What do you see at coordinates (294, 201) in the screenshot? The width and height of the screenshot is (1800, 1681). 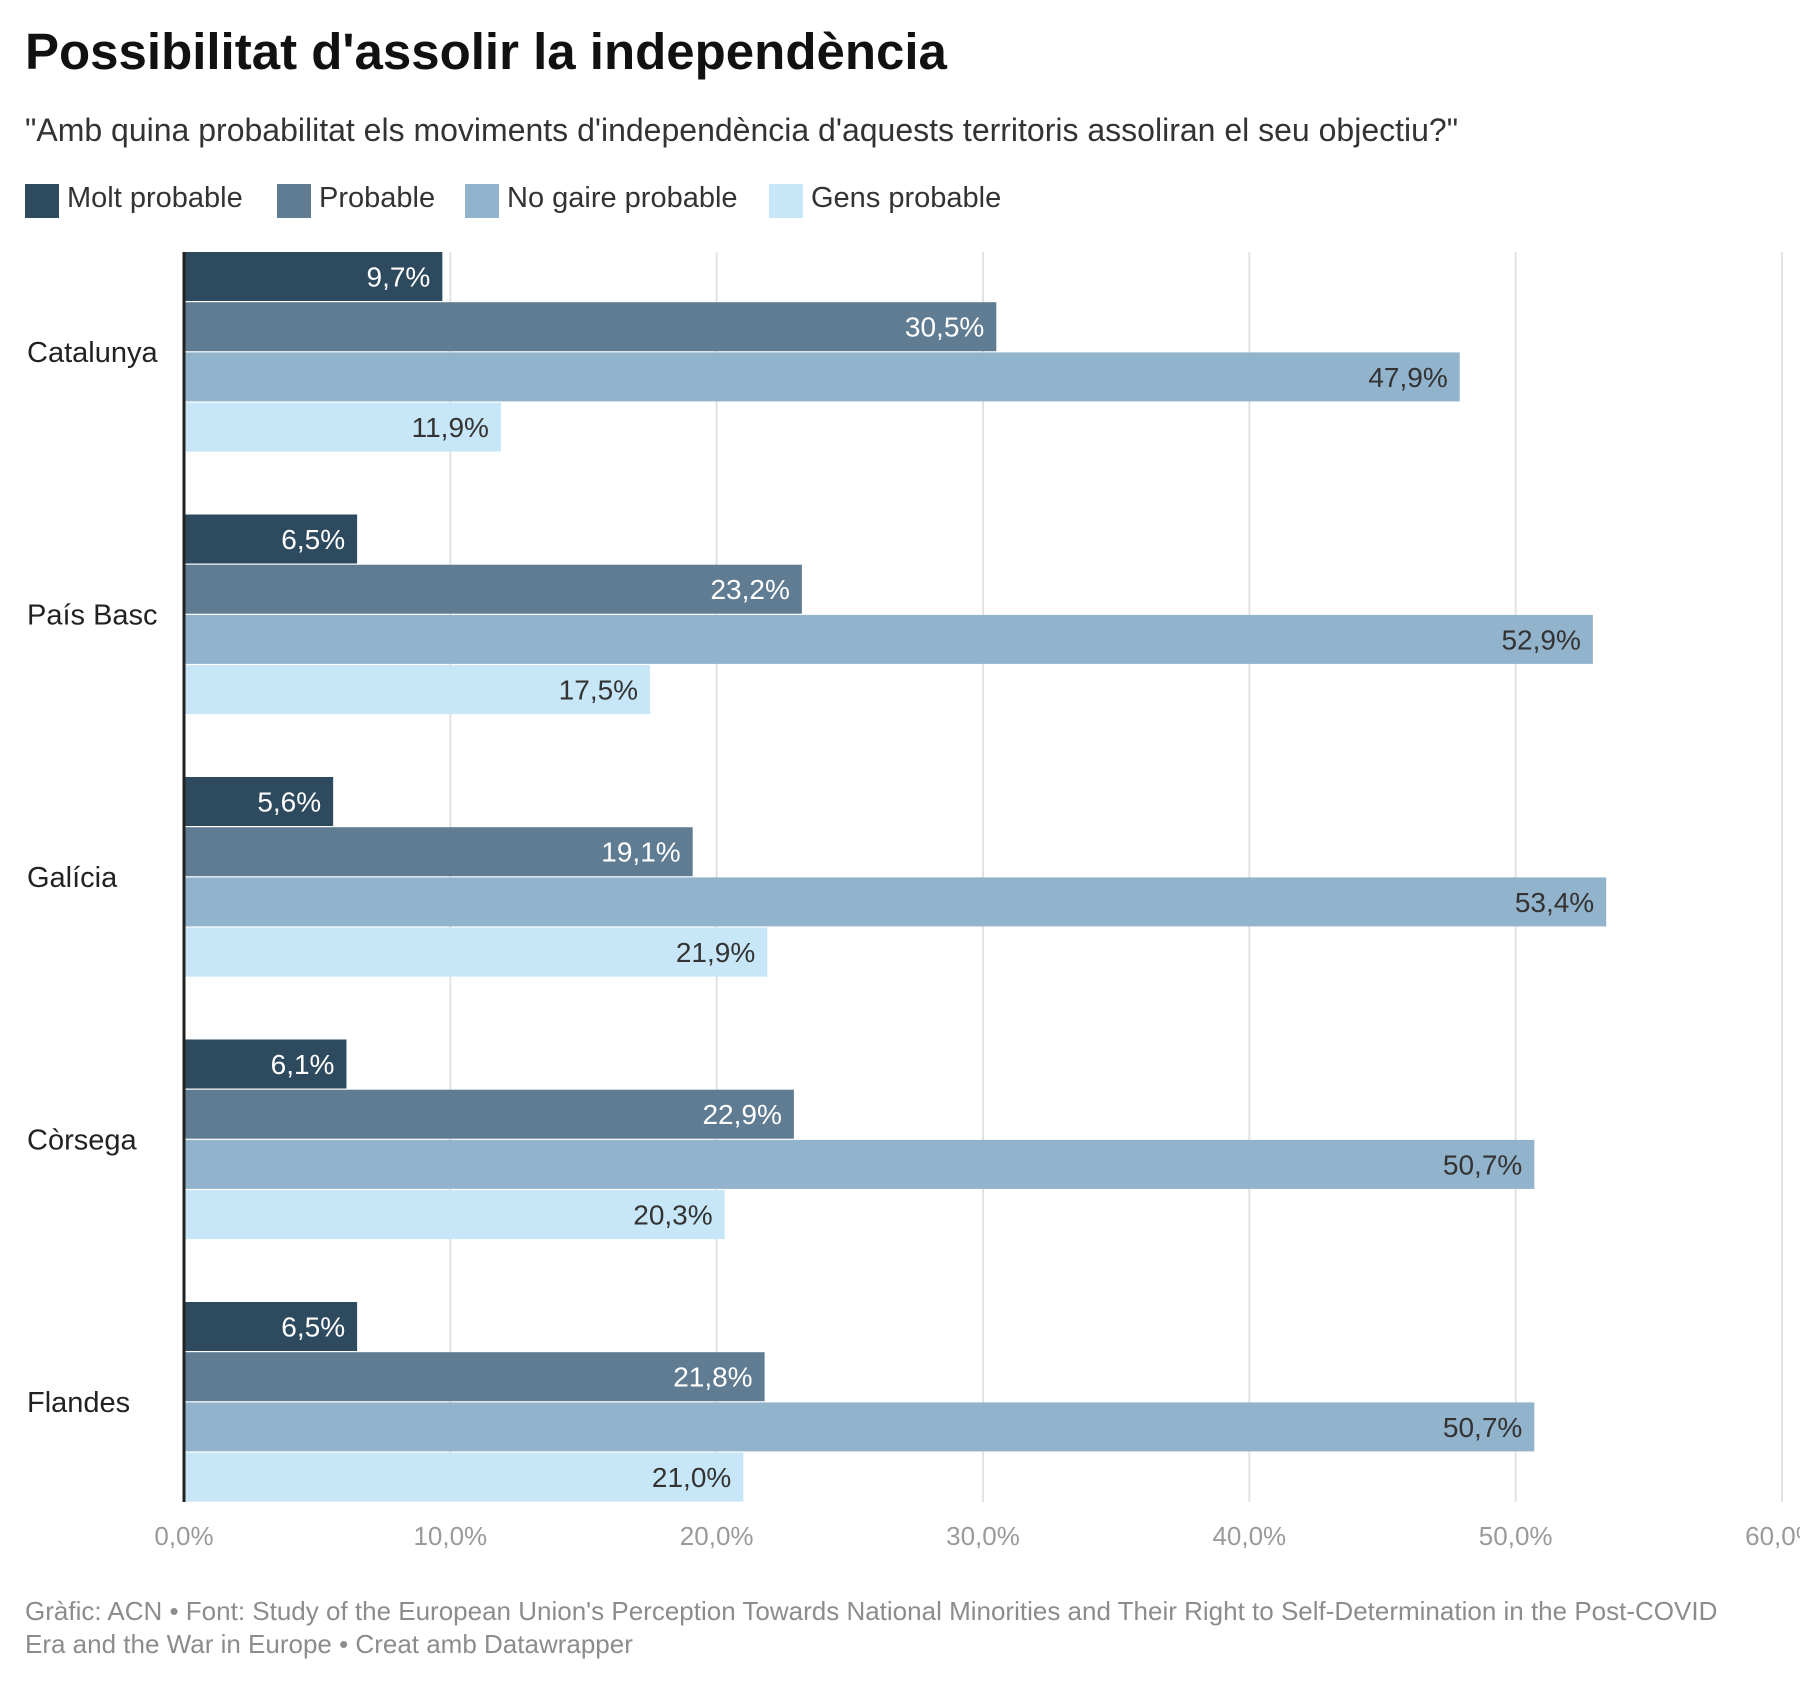 I see `legend-swatch-probable` at bounding box center [294, 201].